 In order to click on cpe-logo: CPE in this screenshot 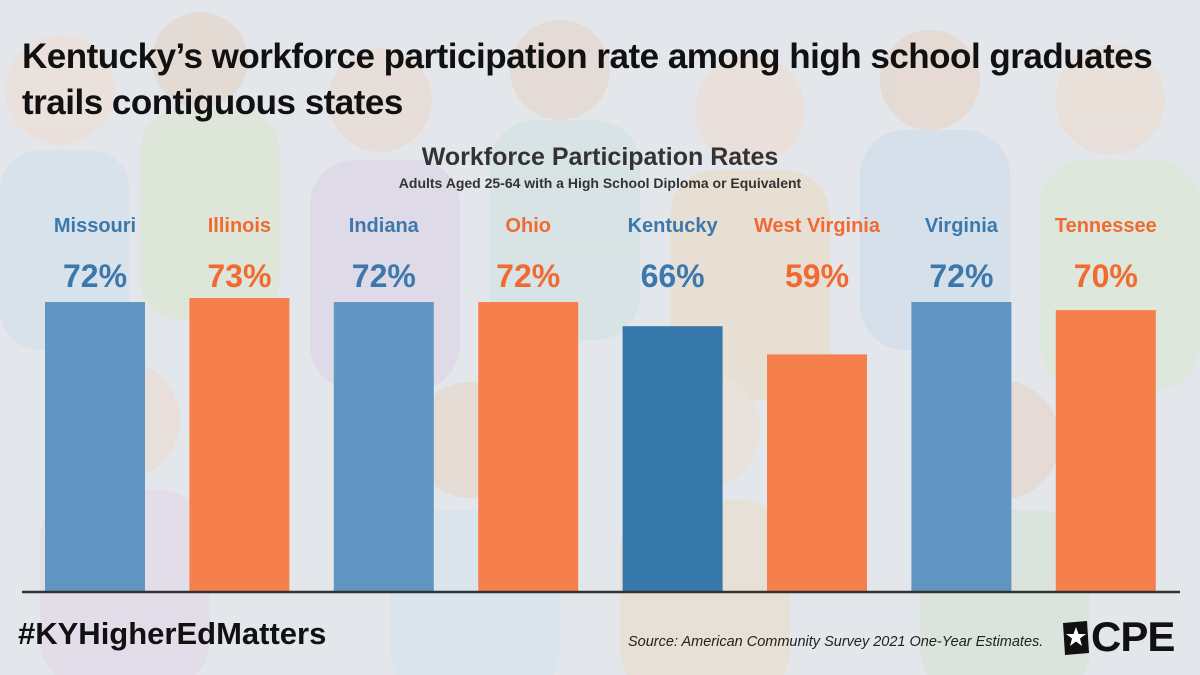, I will do `click(1118, 636)`.